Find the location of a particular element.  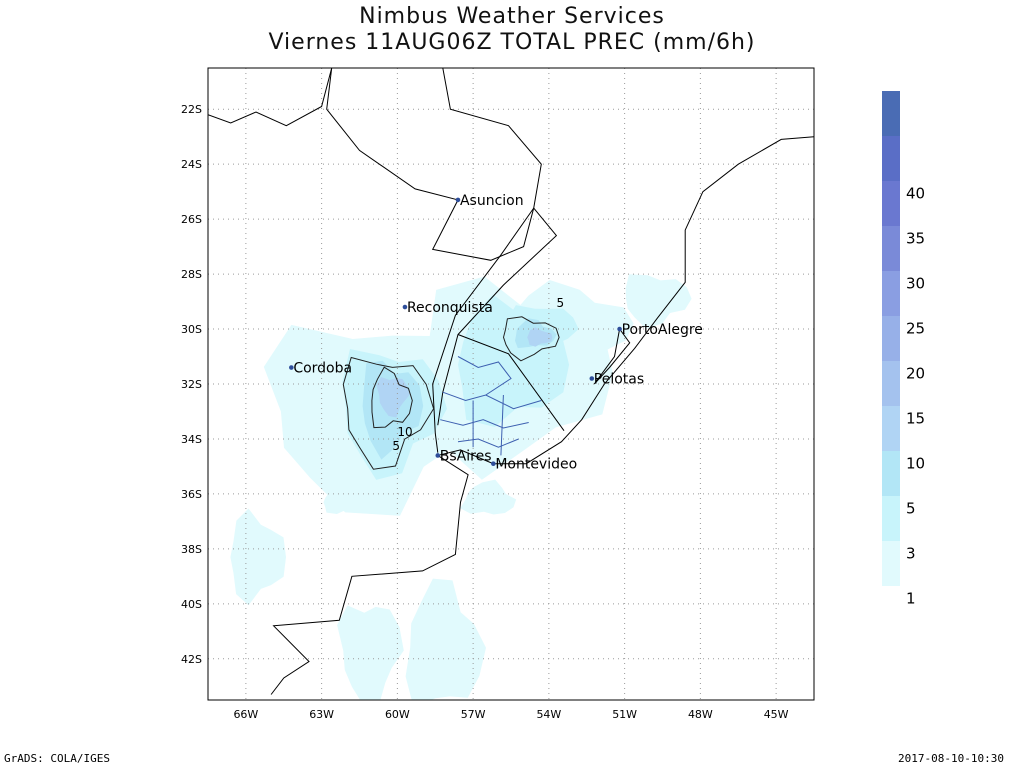

city-label: Montevideo is located at coordinates (536, 465).